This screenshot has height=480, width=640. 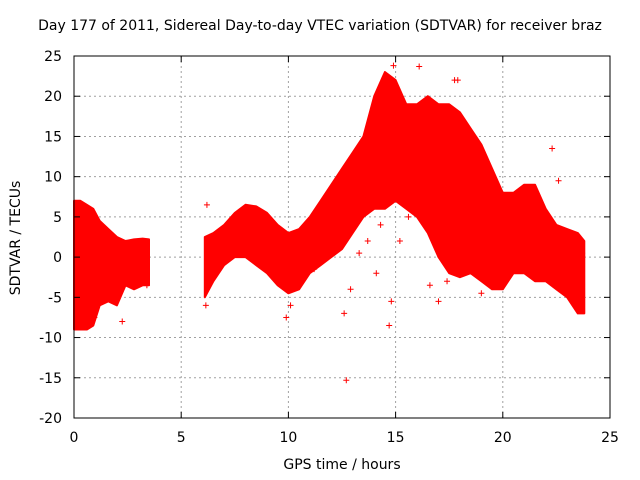 I want to click on y-tick-label: 25, so click(x=53, y=57).